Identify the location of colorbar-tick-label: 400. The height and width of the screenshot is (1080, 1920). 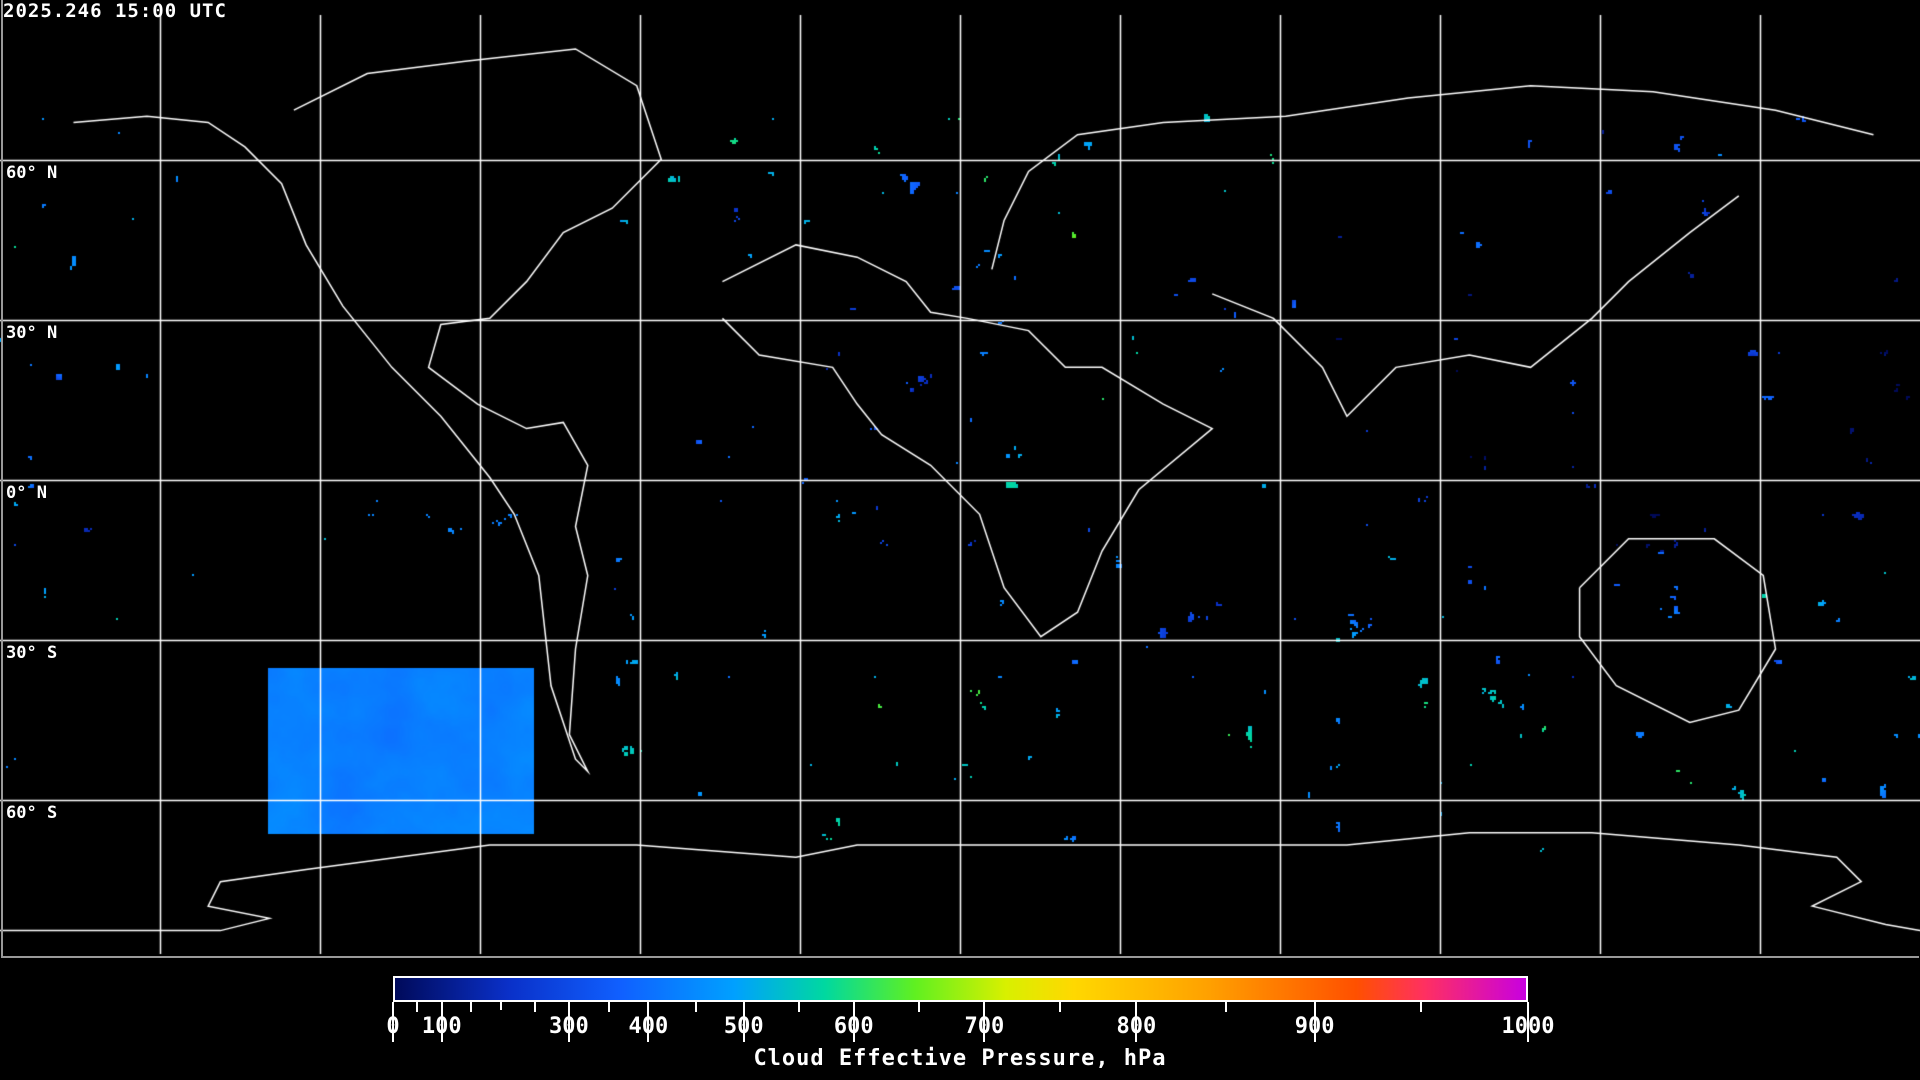
(648, 1026).